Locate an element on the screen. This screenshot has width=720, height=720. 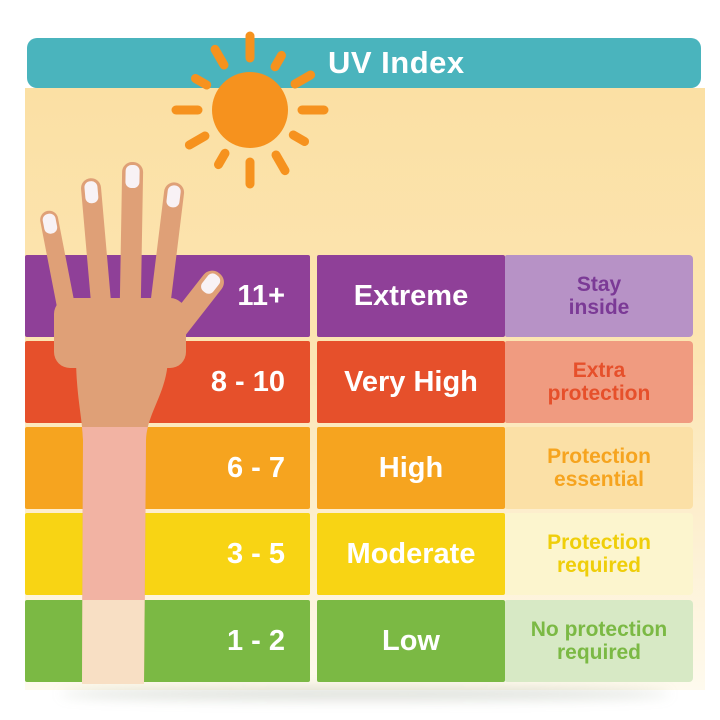
uv-row-high-advice: Protection essential is located at coordinates (599, 468).